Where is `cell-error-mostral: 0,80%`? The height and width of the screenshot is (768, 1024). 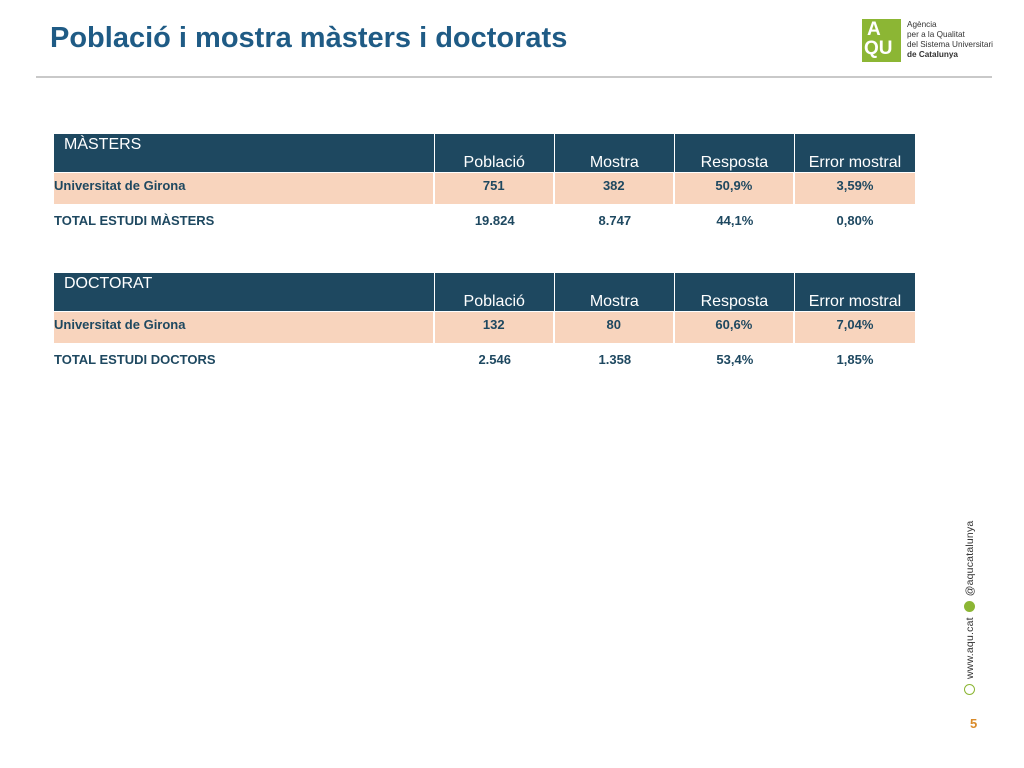
cell-error-mostral: 0,80% is located at coordinates (854, 222).